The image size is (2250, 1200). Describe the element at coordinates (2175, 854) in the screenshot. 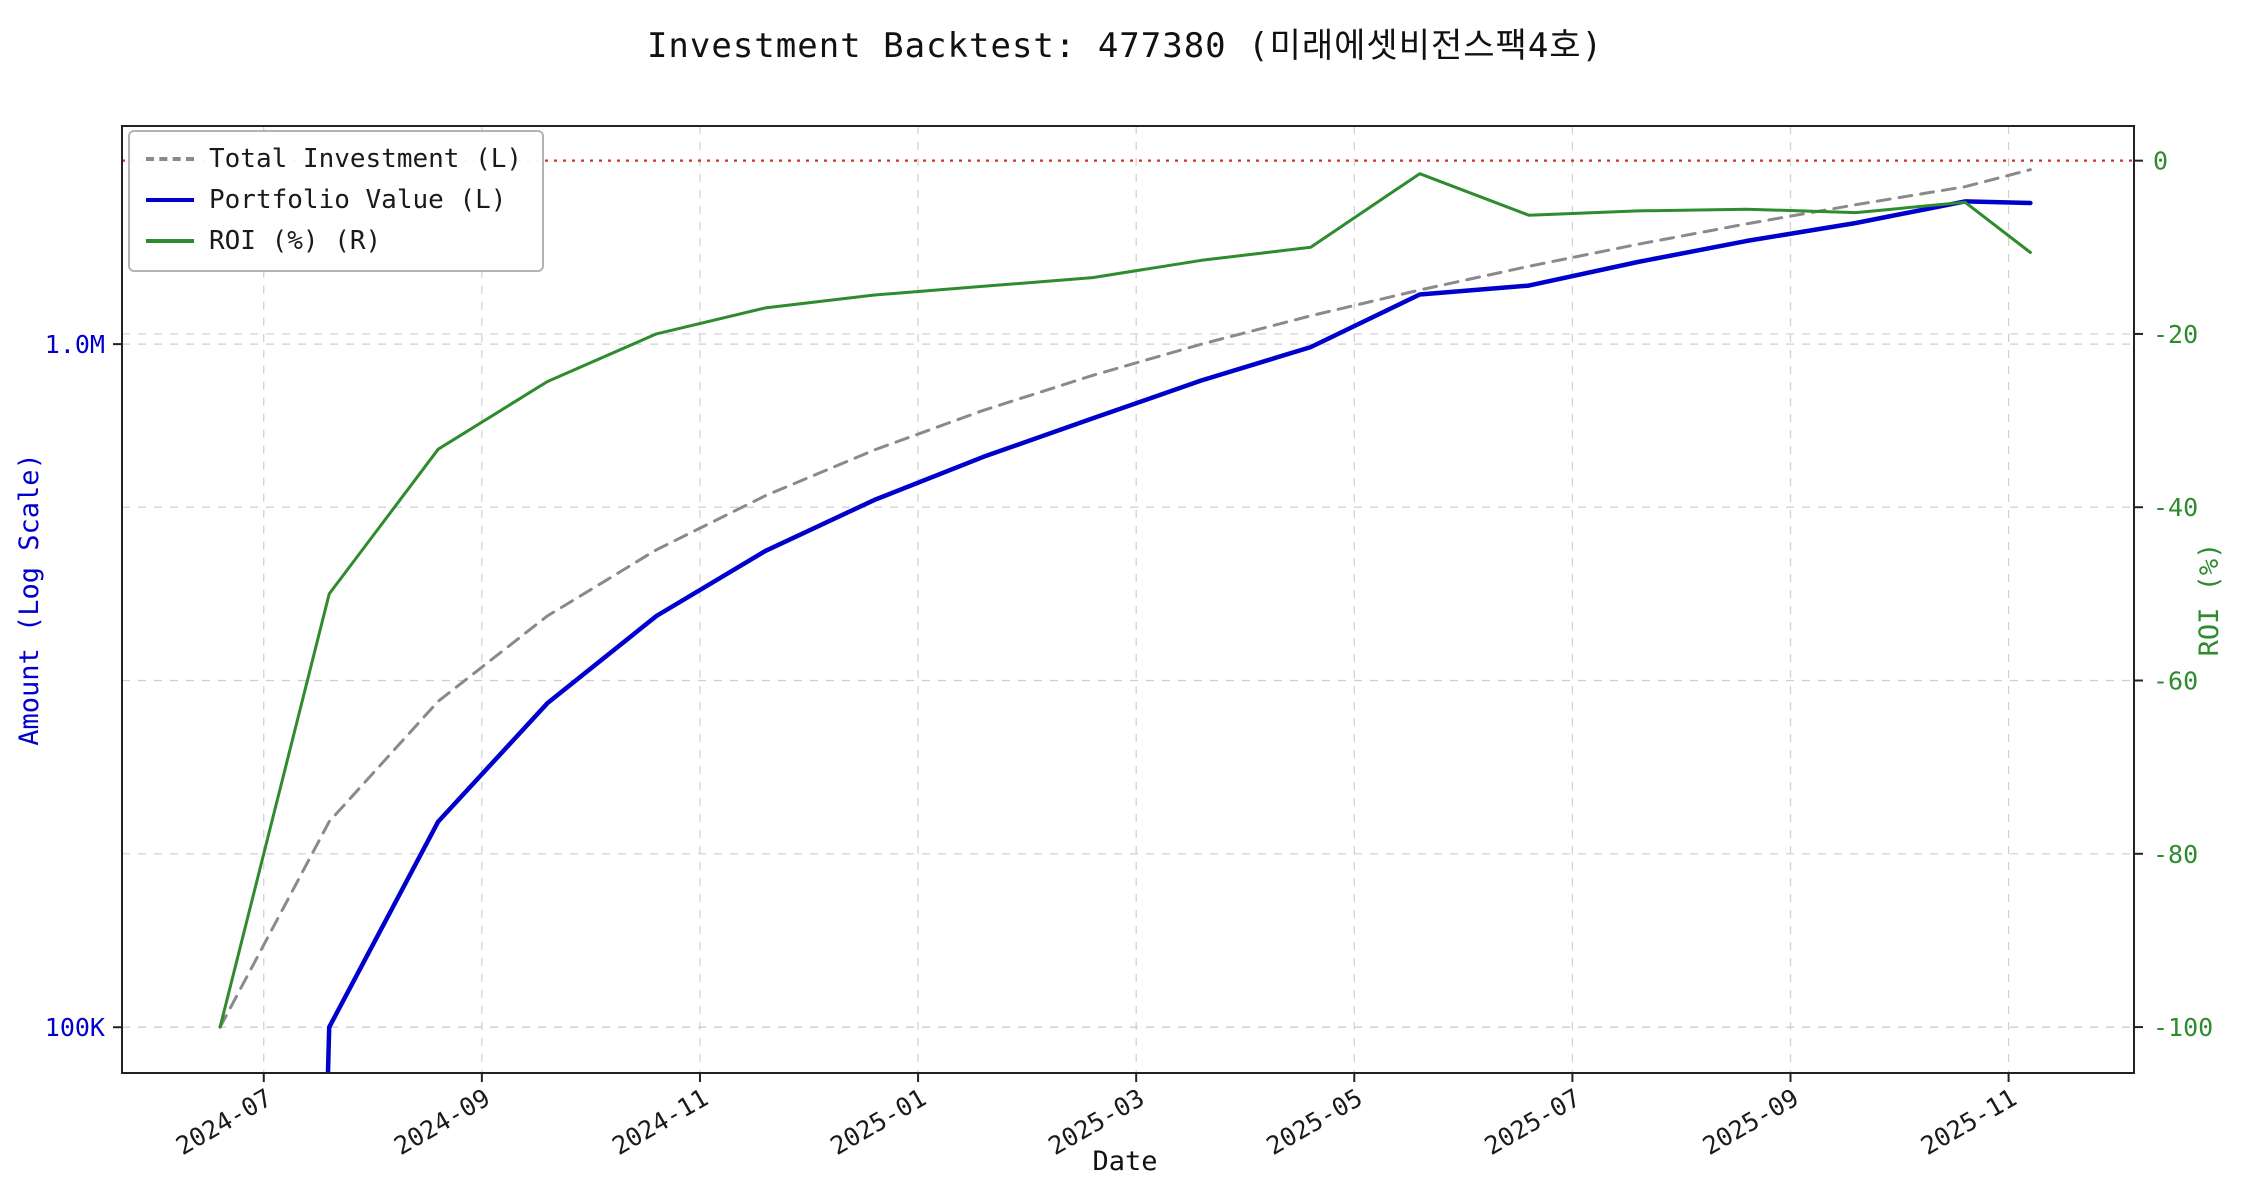

I see `right-tick-label: -80` at that location.